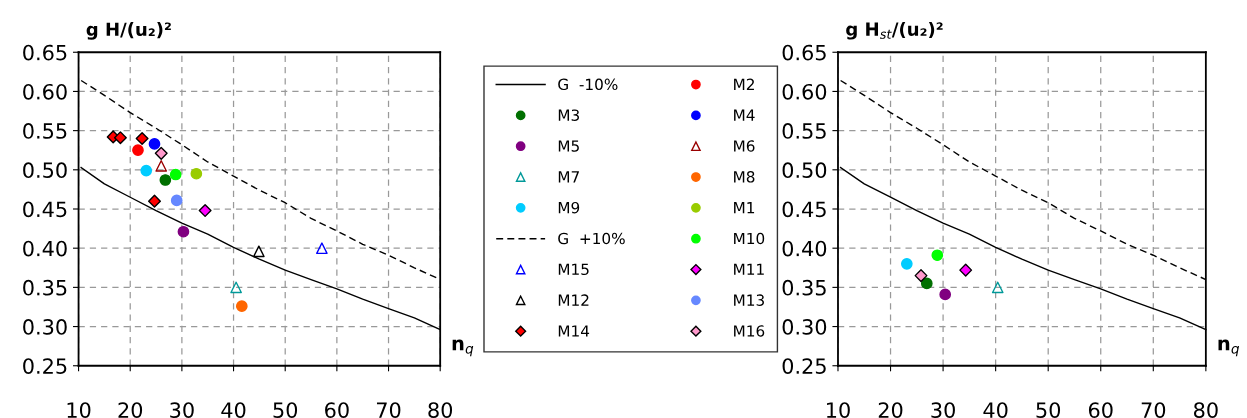 This screenshot has height=418, width=1247. I want to click on legend-label: M5, so click(568, 146).